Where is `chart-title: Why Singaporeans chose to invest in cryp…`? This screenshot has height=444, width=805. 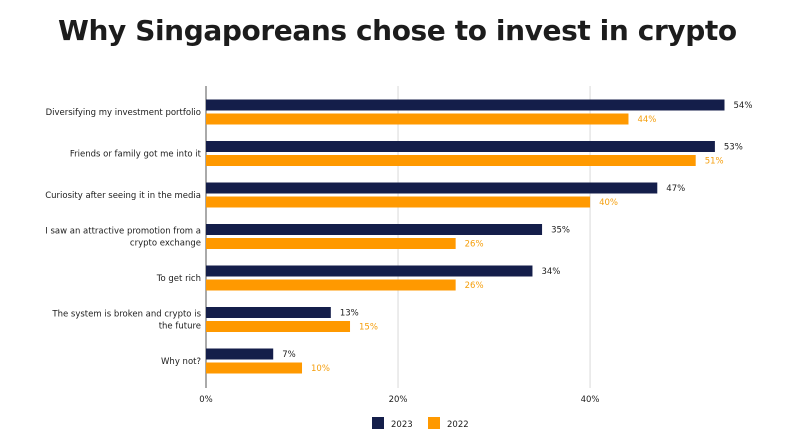 chart-title: Why Singaporeans chose to invest in cryp… is located at coordinates (397, 30).